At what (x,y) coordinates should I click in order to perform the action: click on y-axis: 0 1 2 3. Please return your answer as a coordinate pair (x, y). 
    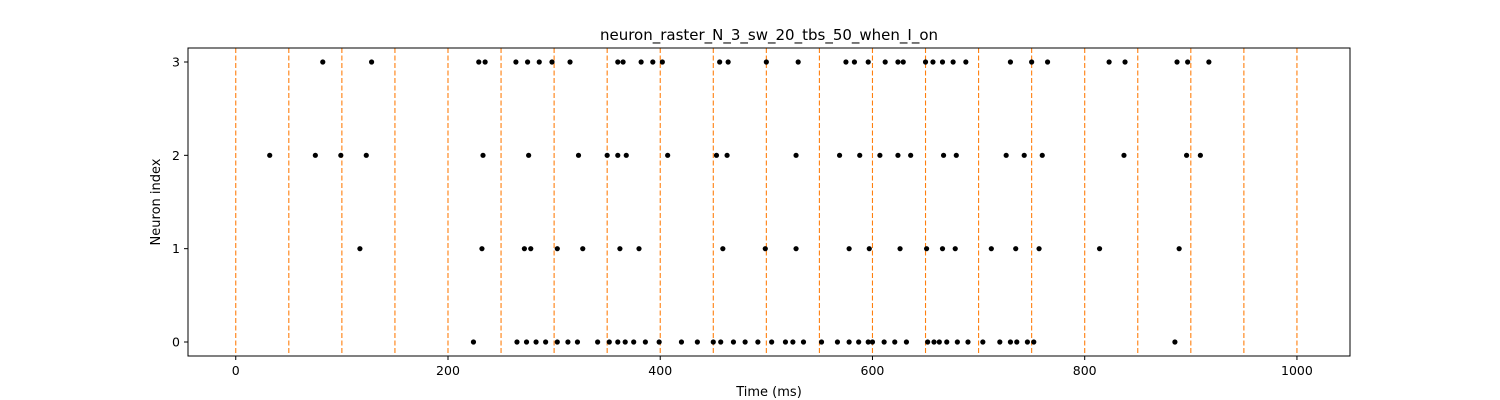
    Looking at the image, I should click on (180, 202).